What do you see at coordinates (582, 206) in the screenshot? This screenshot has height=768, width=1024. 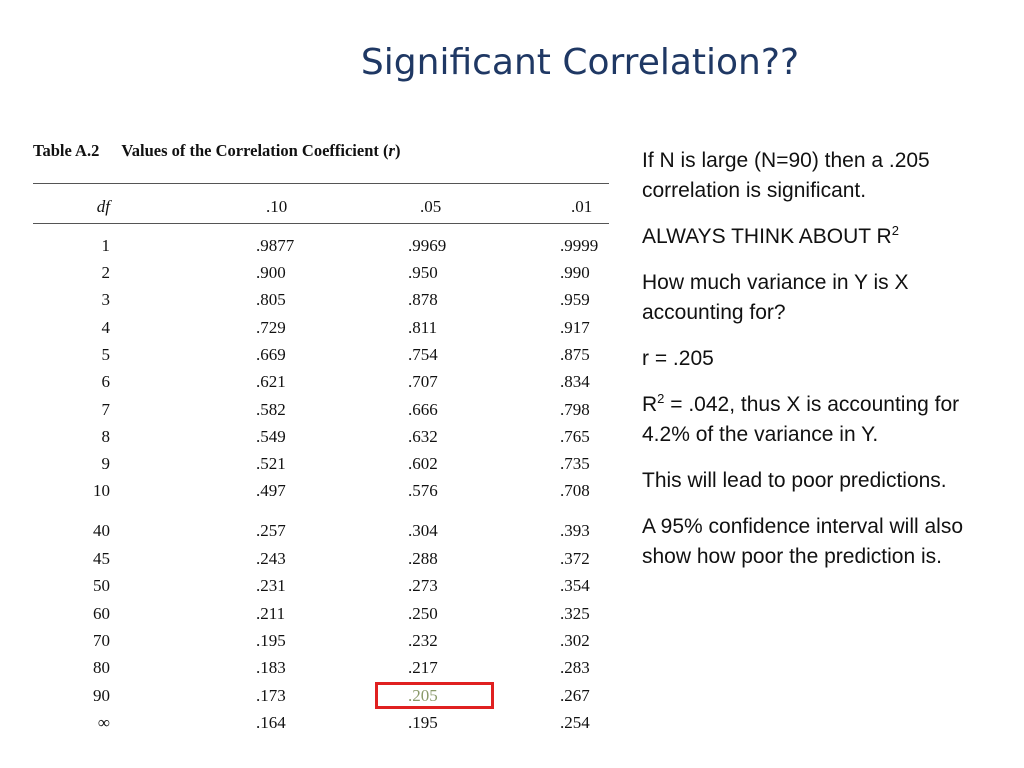 I see `column-header-01: .01` at bounding box center [582, 206].